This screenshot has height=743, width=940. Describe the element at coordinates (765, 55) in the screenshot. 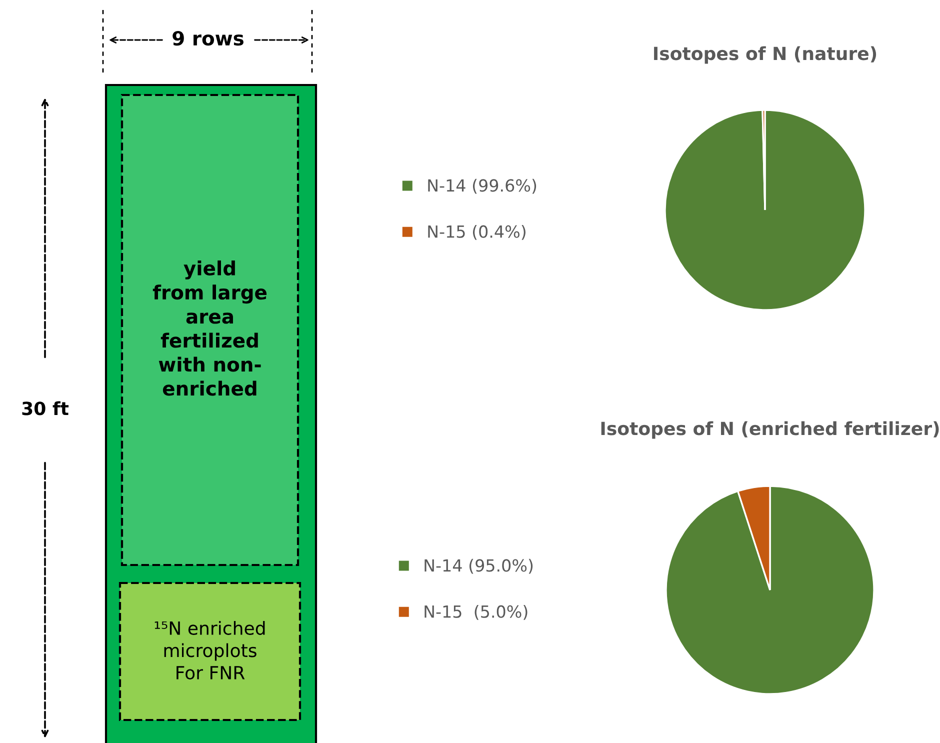

I see `chart-title: Isotopes of N (nature)` at that location.